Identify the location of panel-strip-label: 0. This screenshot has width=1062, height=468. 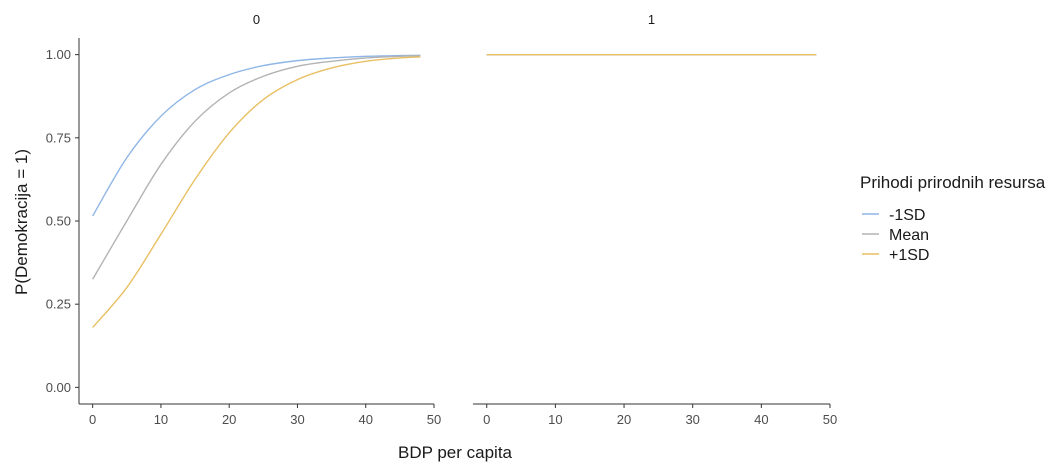
(256, 19).